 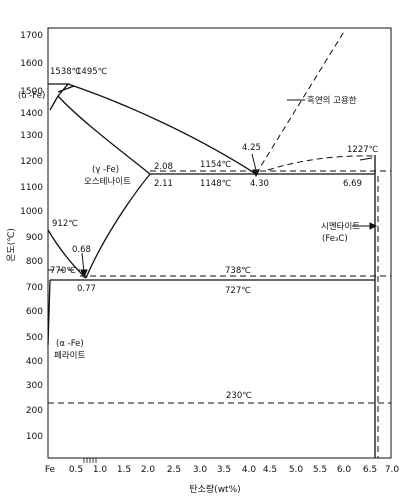 I want to click on y-tick-1000: 1000, so click(x=31, y=212).